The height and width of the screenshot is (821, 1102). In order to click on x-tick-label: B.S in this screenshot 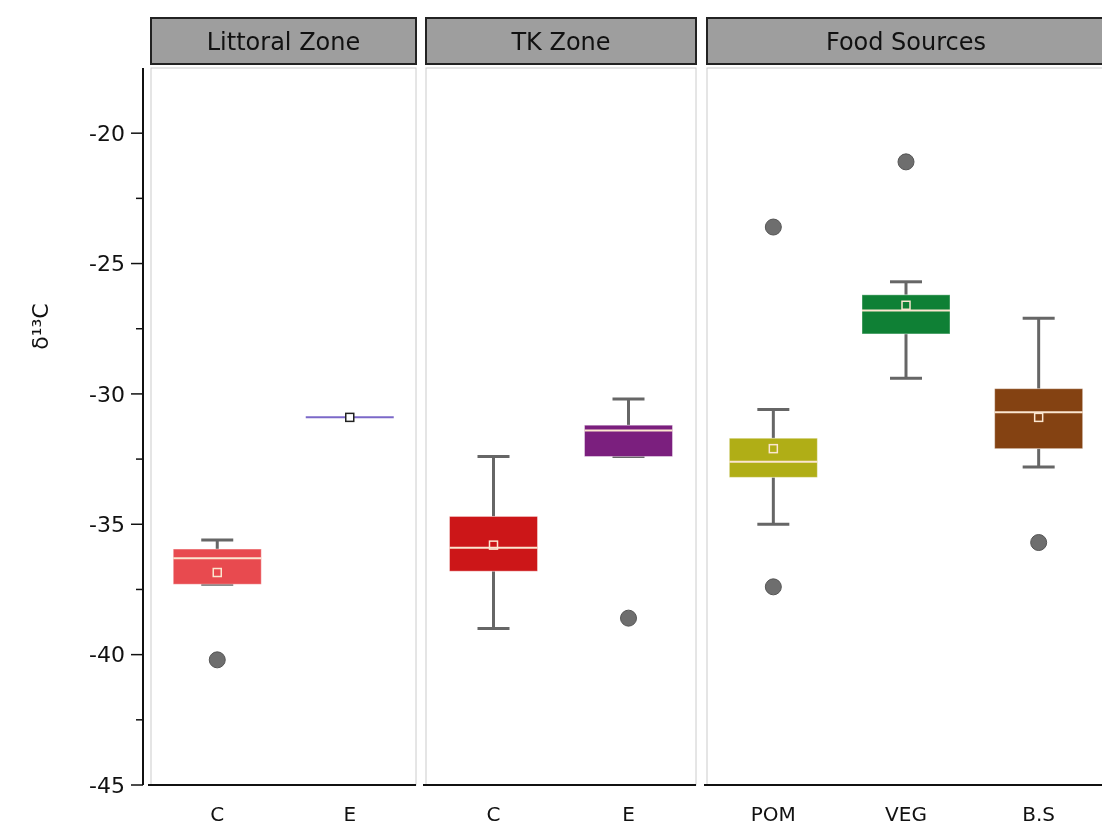, I will do `click(1039, 811)`.